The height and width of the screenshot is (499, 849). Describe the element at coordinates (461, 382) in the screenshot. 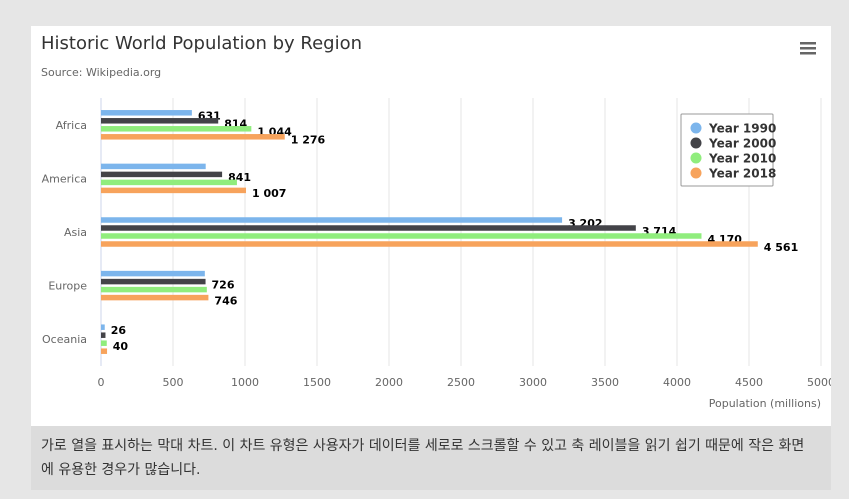

I see `x-tick-label: 2500` at that location.